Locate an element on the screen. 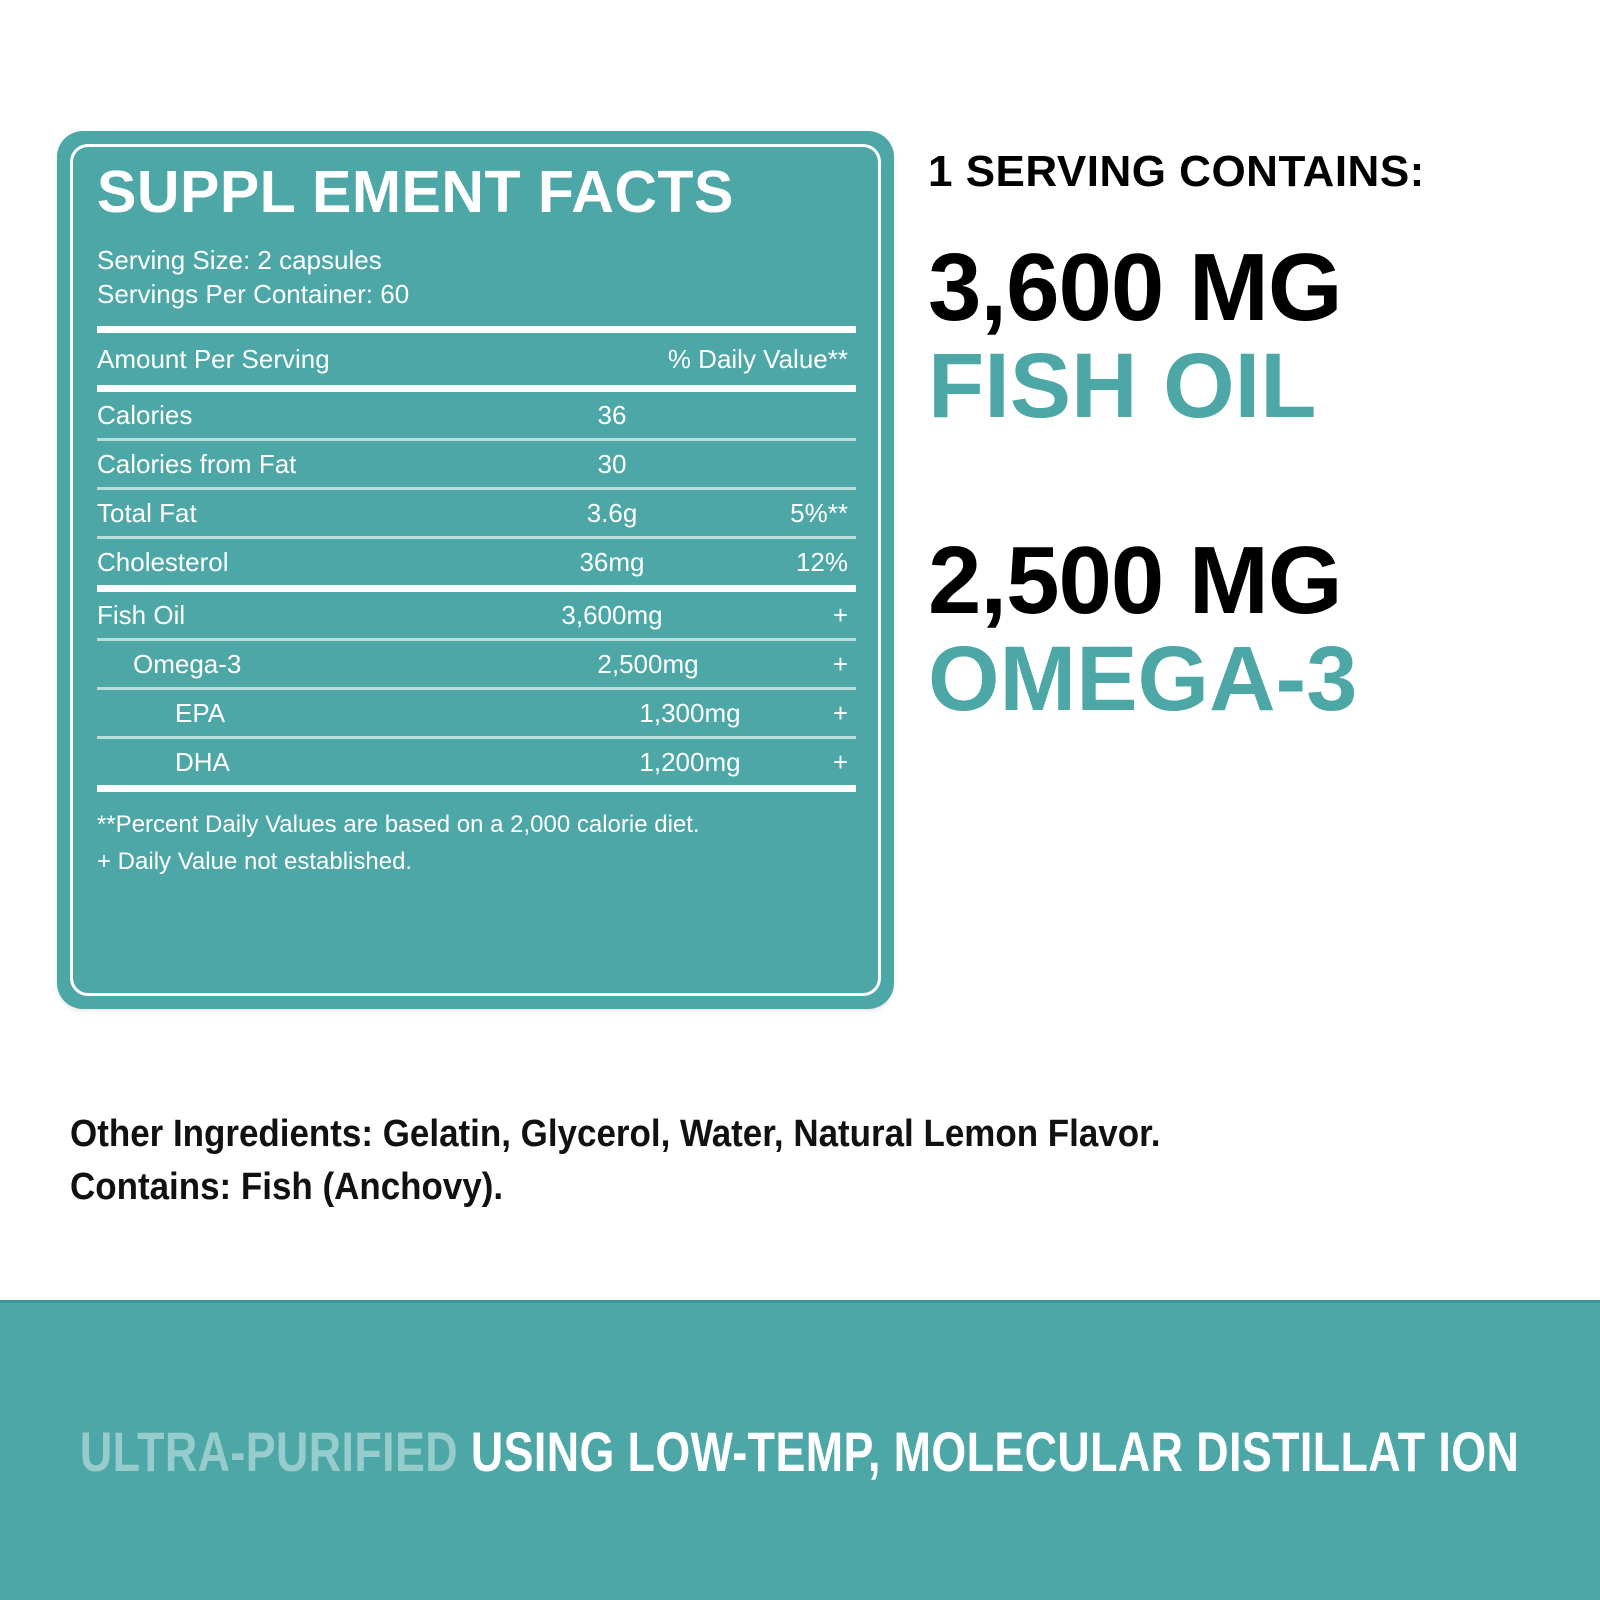 The image size is (1600, 1600). cell-nutrient: Calories is located at coordinates (145, 414).